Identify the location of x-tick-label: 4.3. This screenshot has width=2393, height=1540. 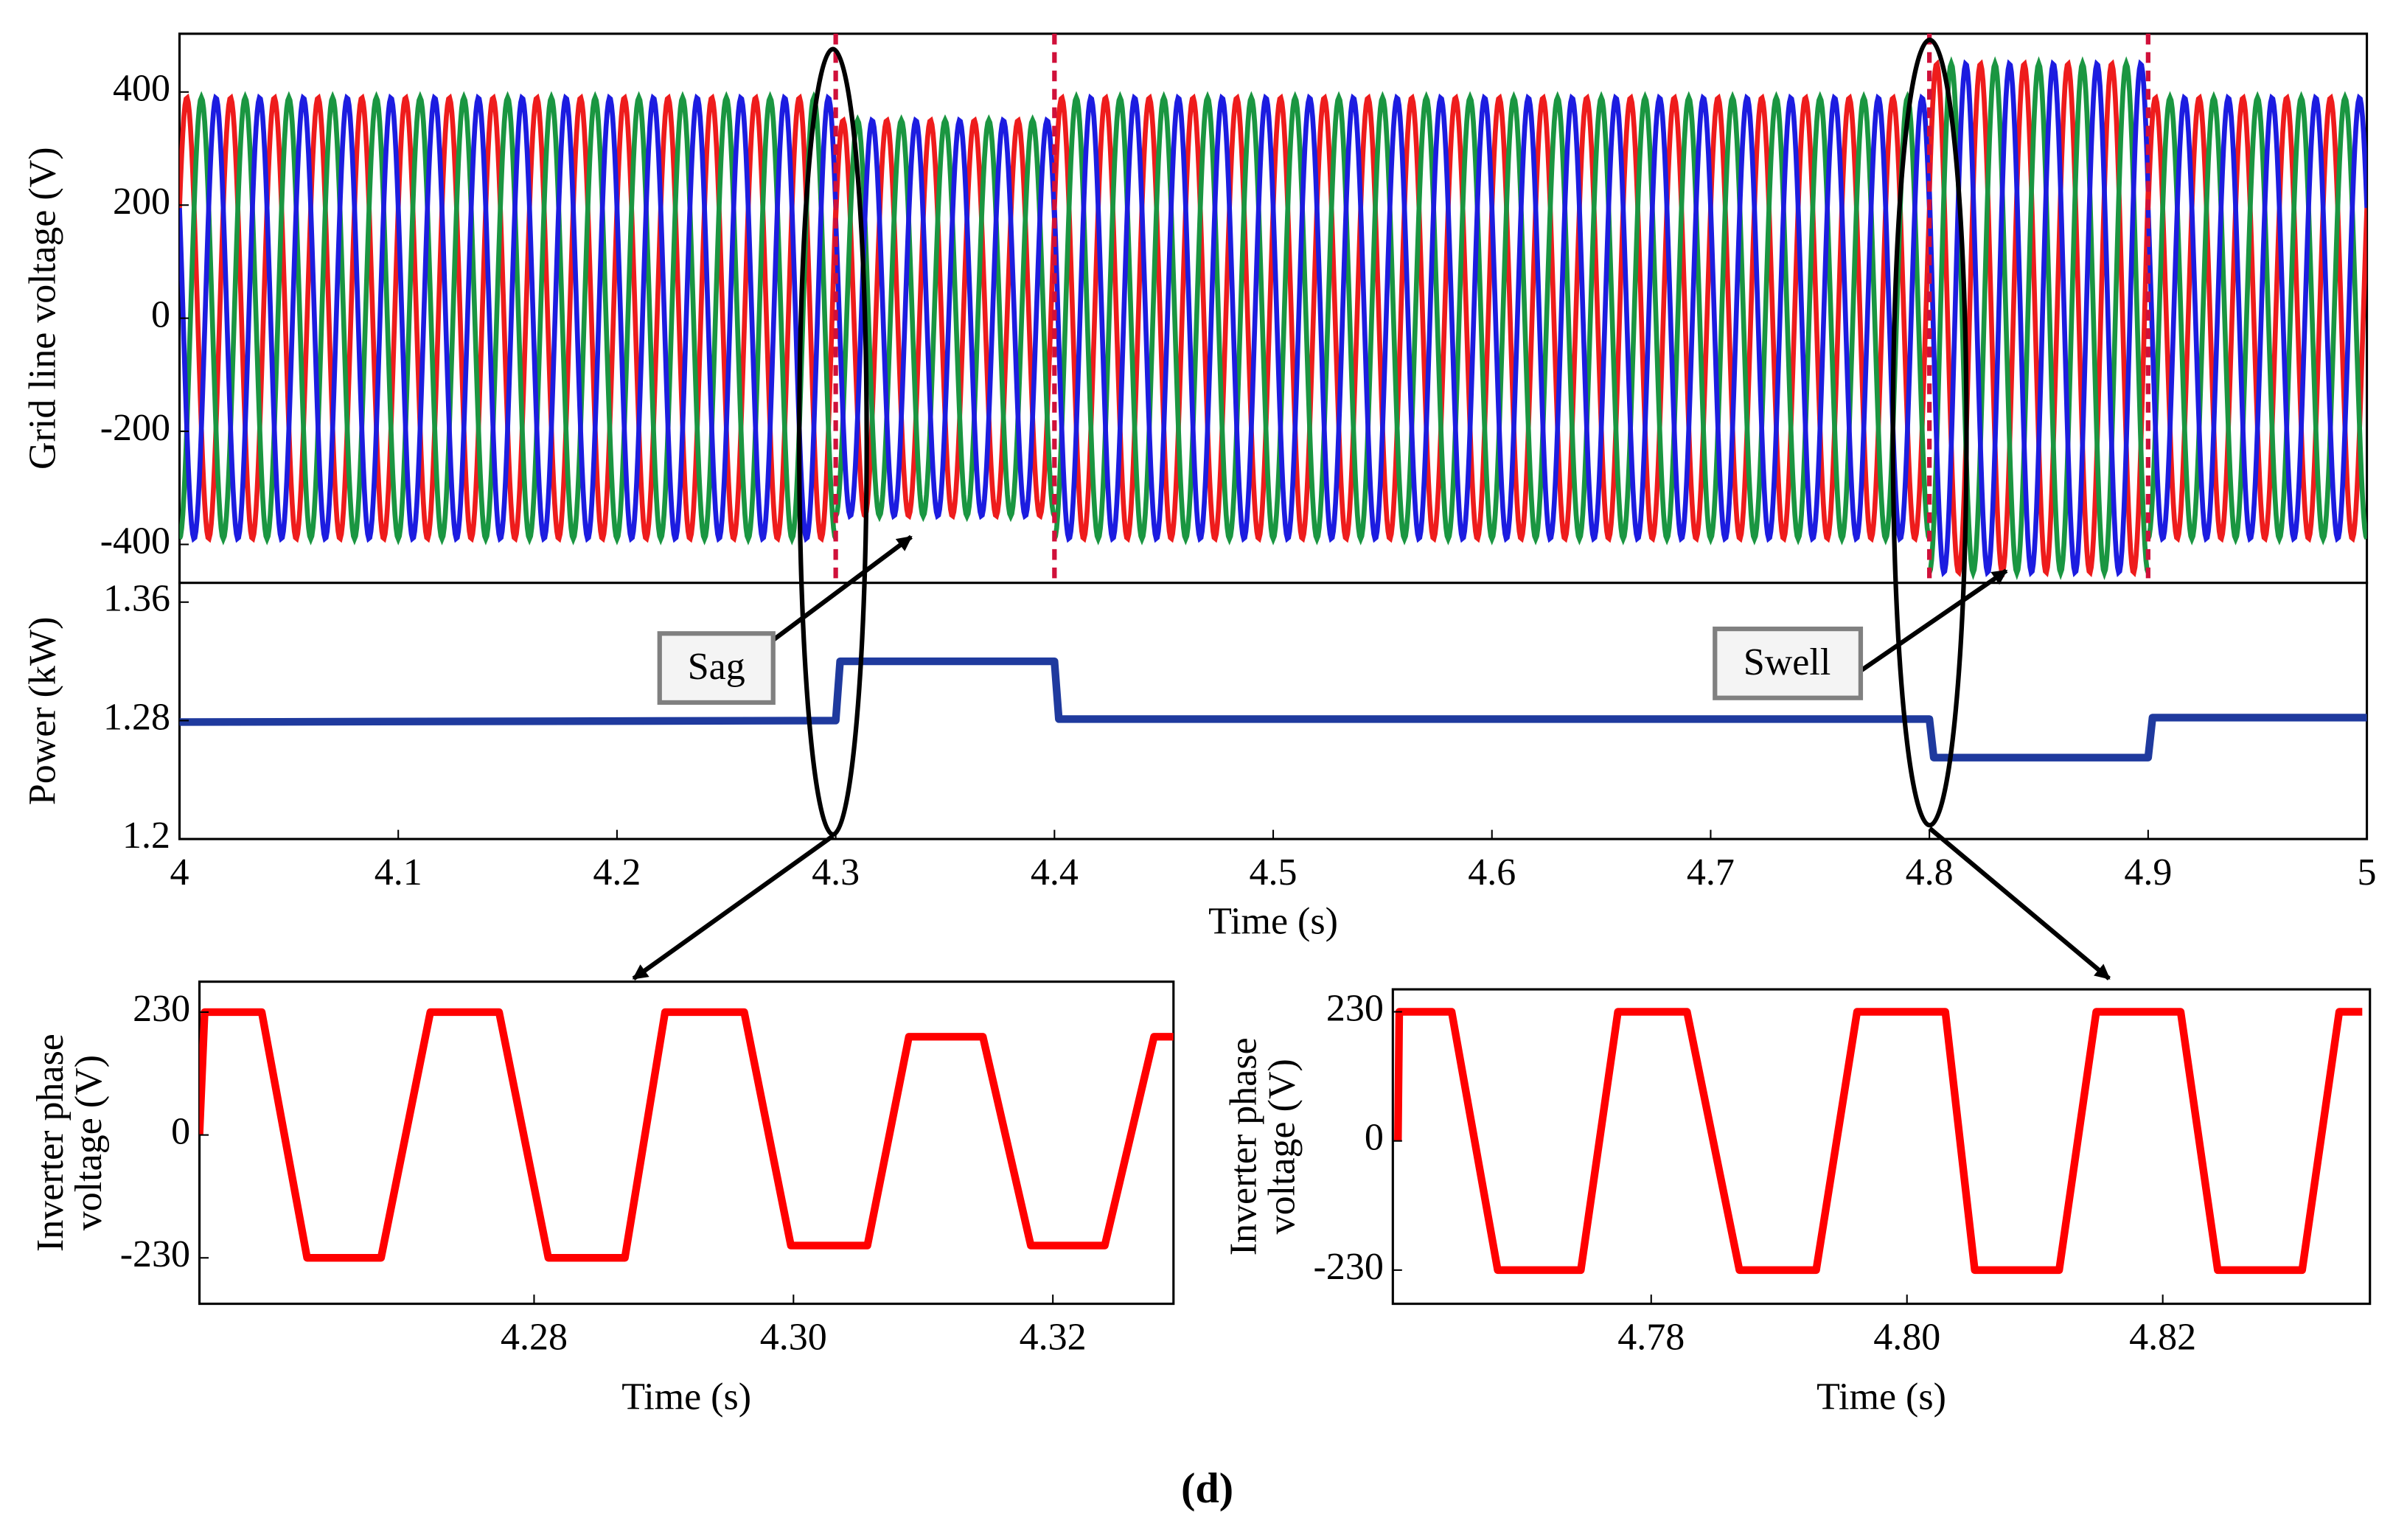
(836, 872).